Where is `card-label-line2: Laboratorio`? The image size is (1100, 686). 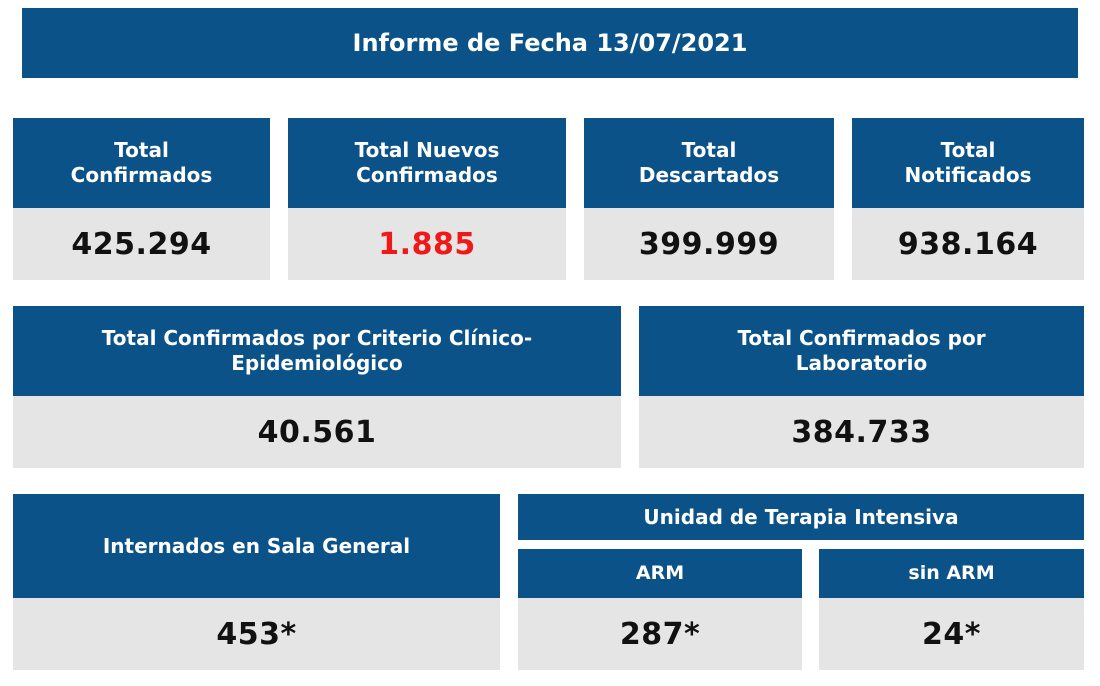 card-label-line2: Laboratorio is located at coordinates (861, 363).